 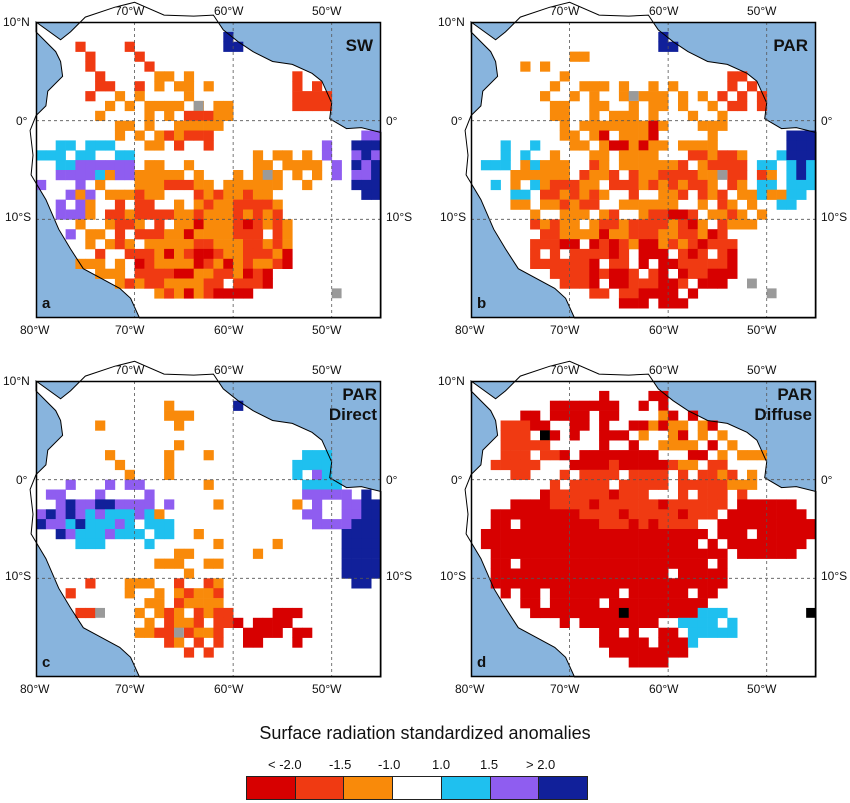 I want to click on missing-cell, so click(x=198, y=105).